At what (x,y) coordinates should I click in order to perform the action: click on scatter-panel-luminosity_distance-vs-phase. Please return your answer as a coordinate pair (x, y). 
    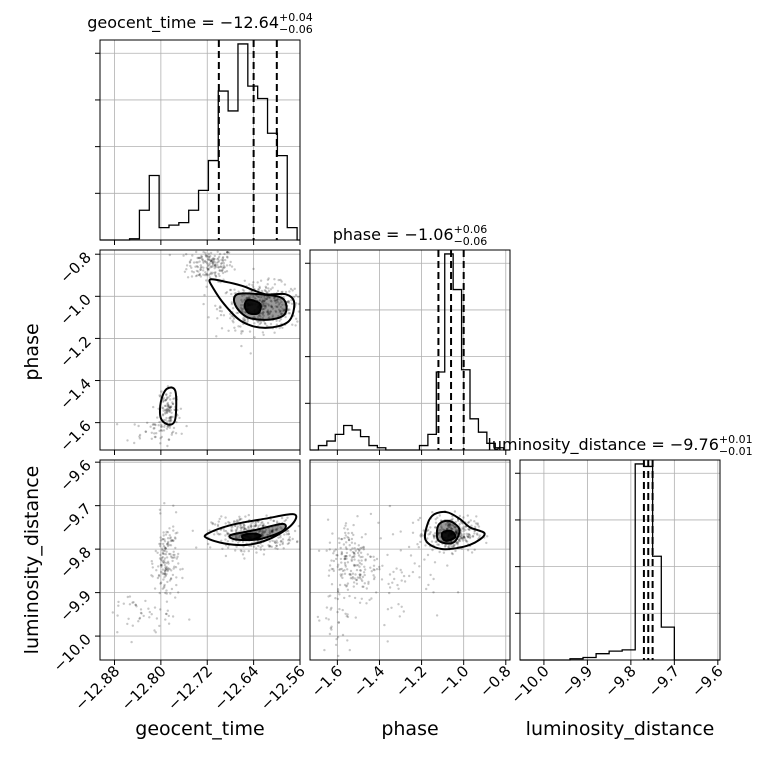
    Looking at the image, I should click on (410, 560).